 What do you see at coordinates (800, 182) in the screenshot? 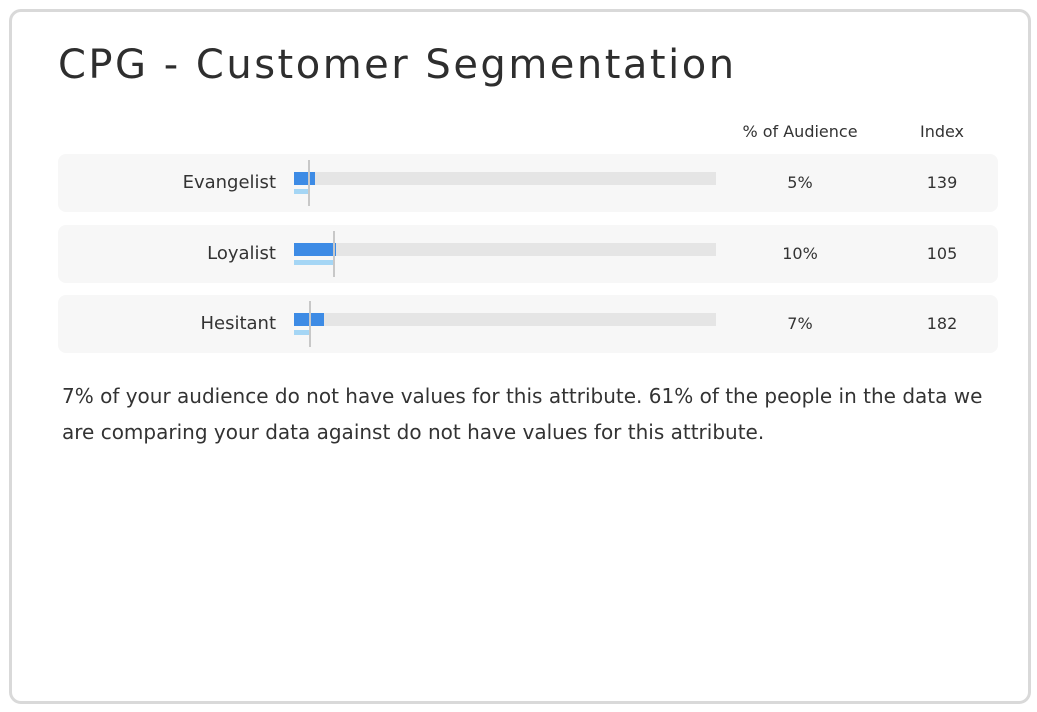
I see `pct-value: 5%` at bounding box center [800, 182].